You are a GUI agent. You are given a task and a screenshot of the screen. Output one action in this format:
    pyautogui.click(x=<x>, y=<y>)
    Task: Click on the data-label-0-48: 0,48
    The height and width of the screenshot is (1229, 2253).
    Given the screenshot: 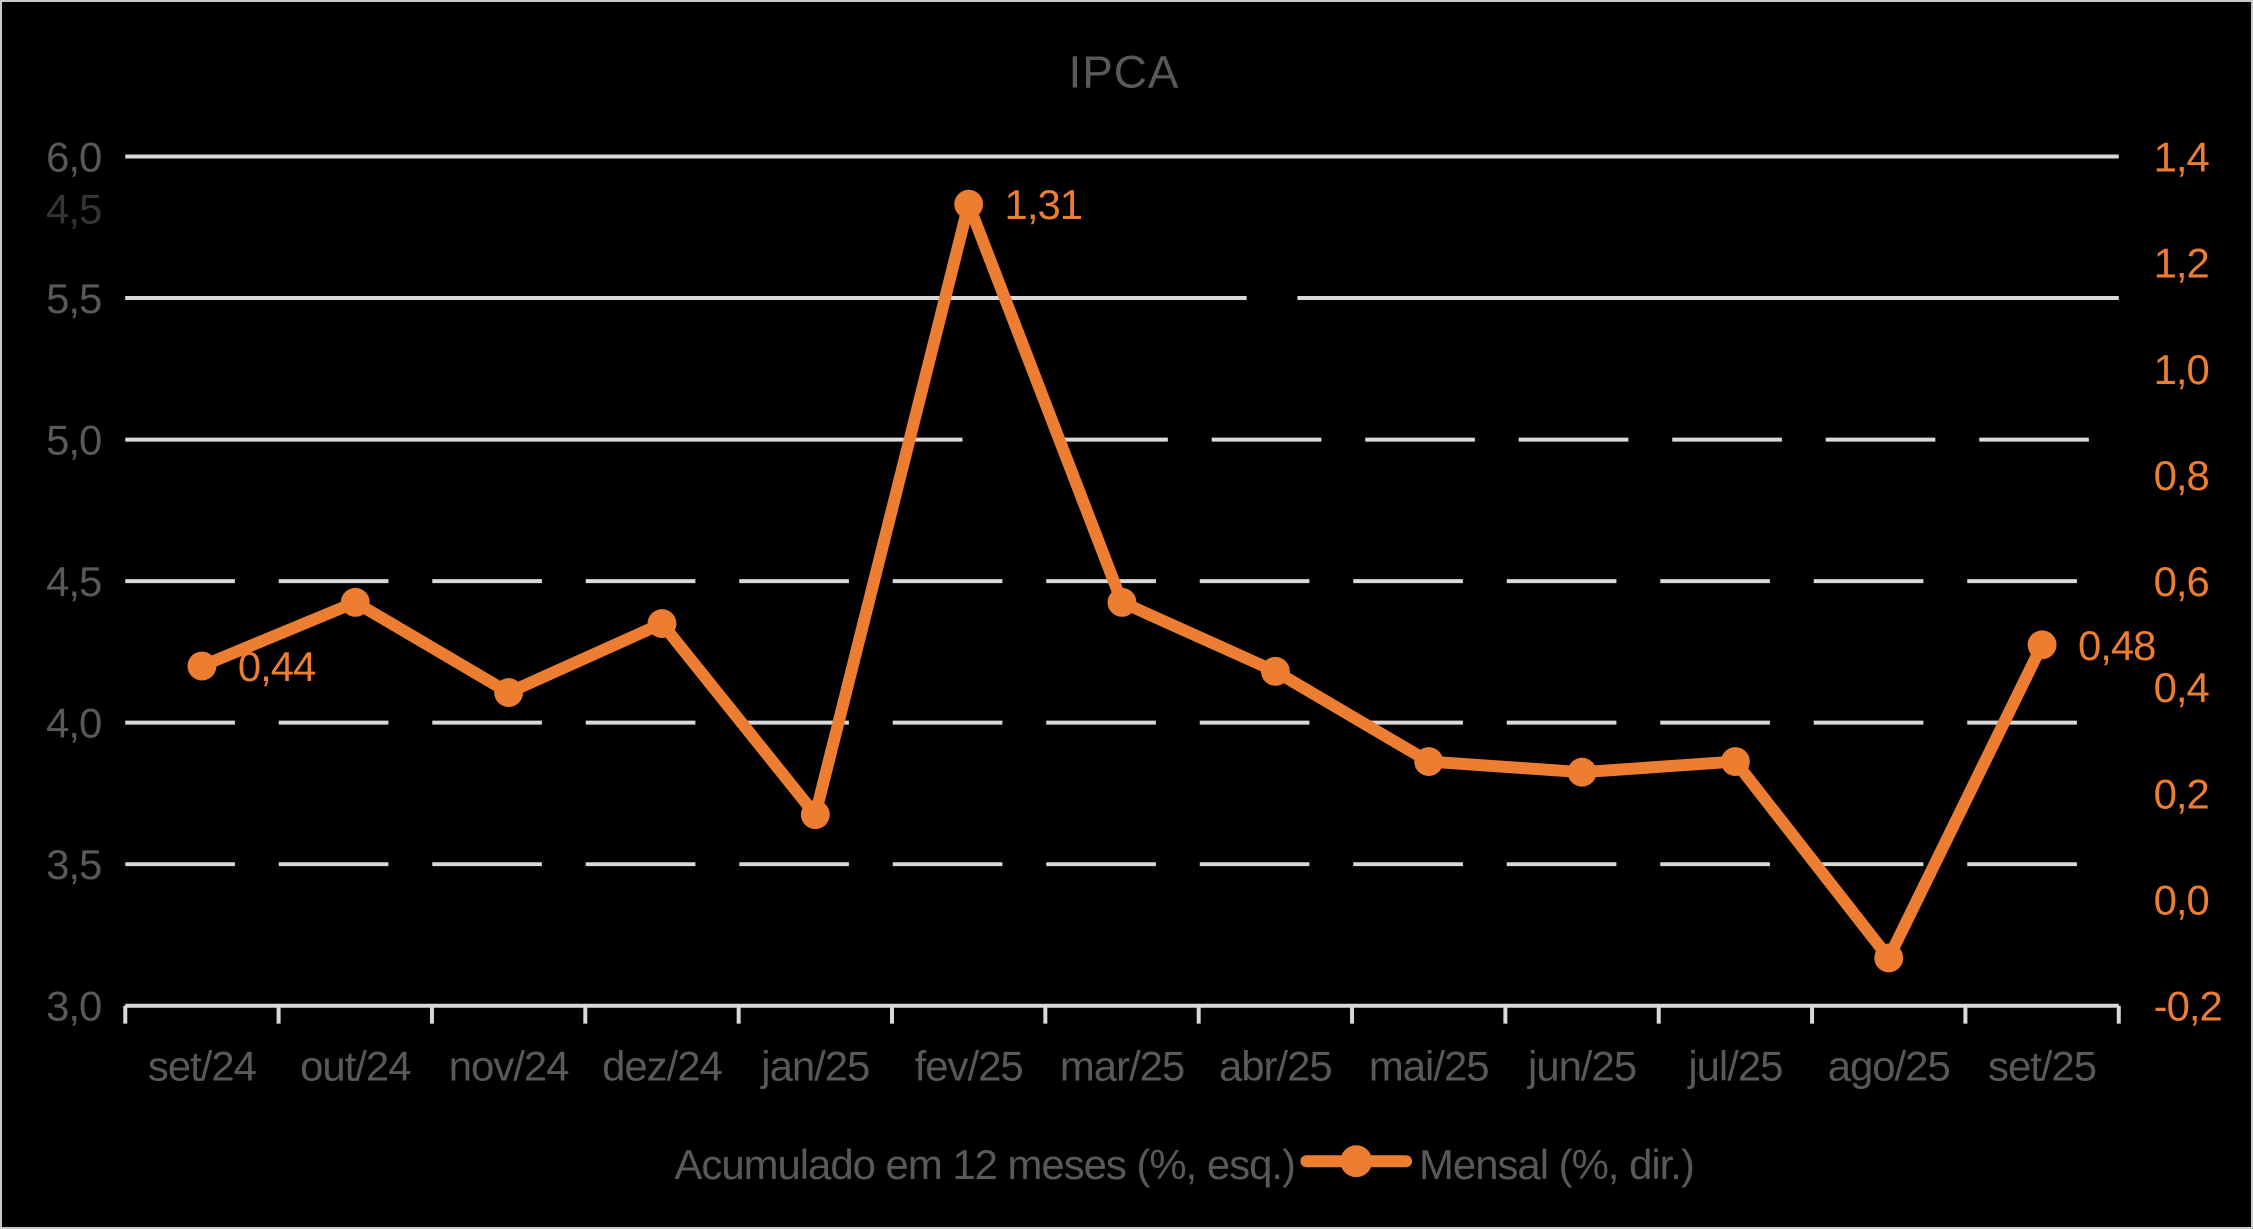 What is the action you would take?
    pyautogui.click(x=2116, y=645)
    